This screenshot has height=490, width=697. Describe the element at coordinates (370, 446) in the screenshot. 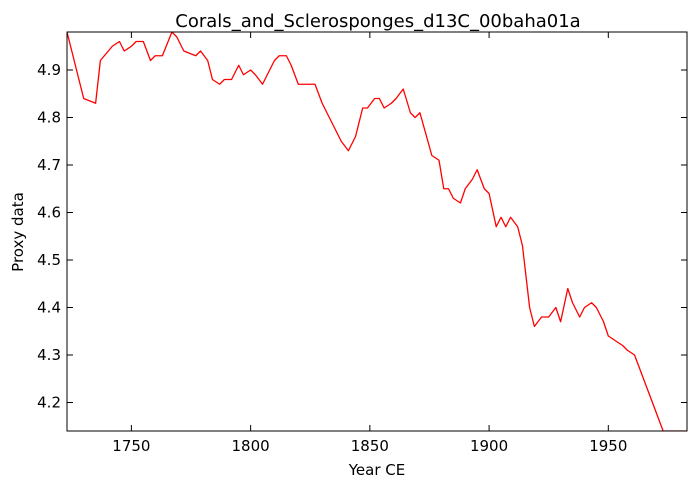

I see `x-tick-label: 1850` at that location.